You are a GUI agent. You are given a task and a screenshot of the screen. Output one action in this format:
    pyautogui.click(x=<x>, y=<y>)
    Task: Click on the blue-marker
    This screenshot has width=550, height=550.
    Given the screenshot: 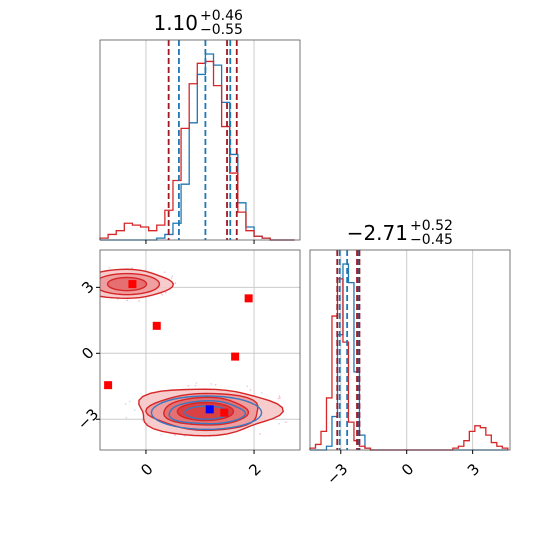 What is the action you would take?
    pyautogui.click(x=209, y=409)
    